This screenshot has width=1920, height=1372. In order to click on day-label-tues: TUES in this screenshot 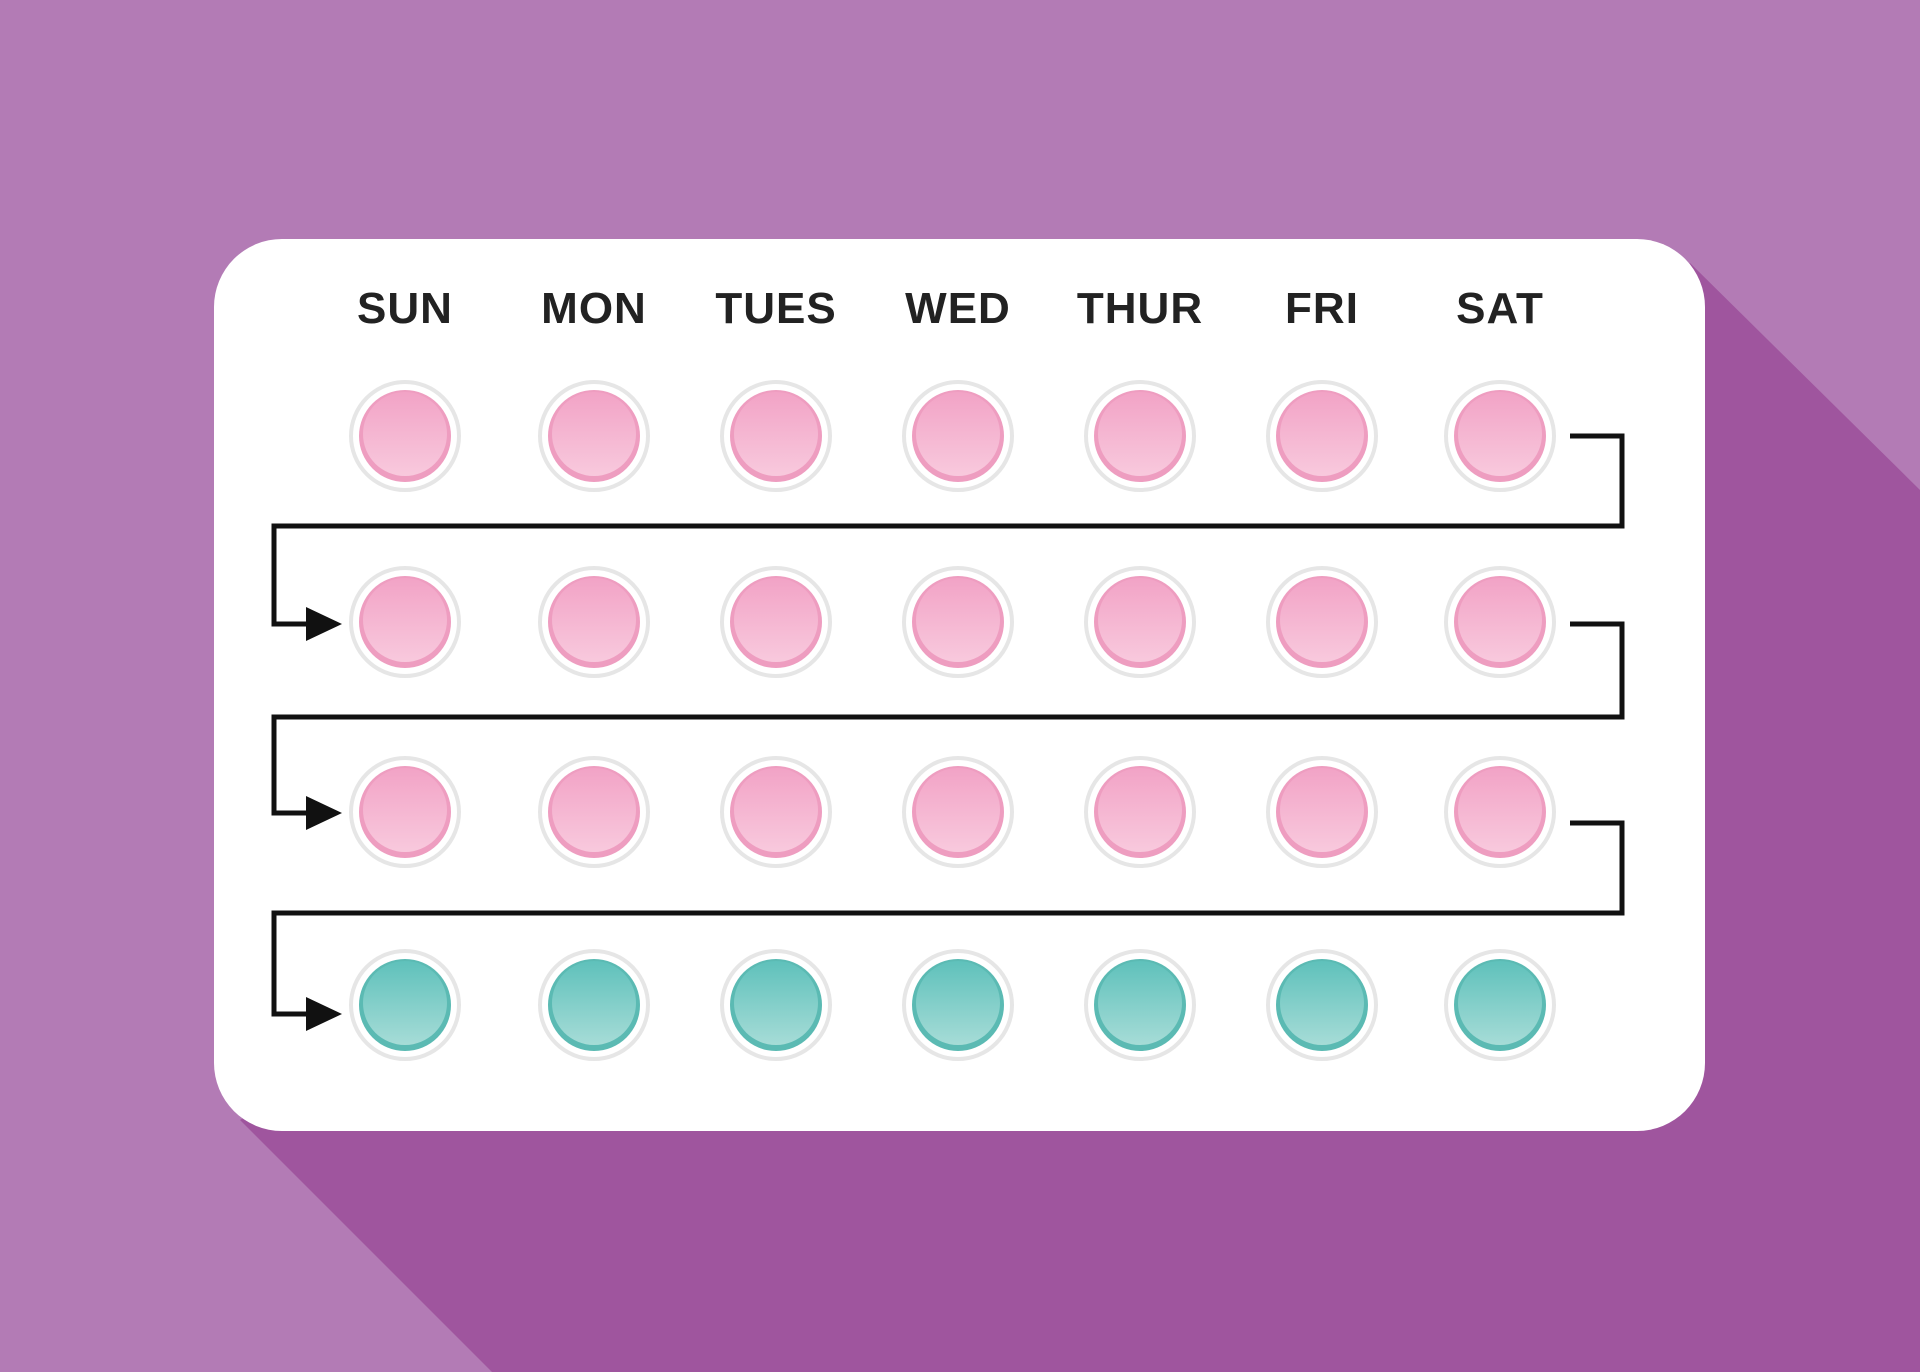, I will do `click(776, 308)`.